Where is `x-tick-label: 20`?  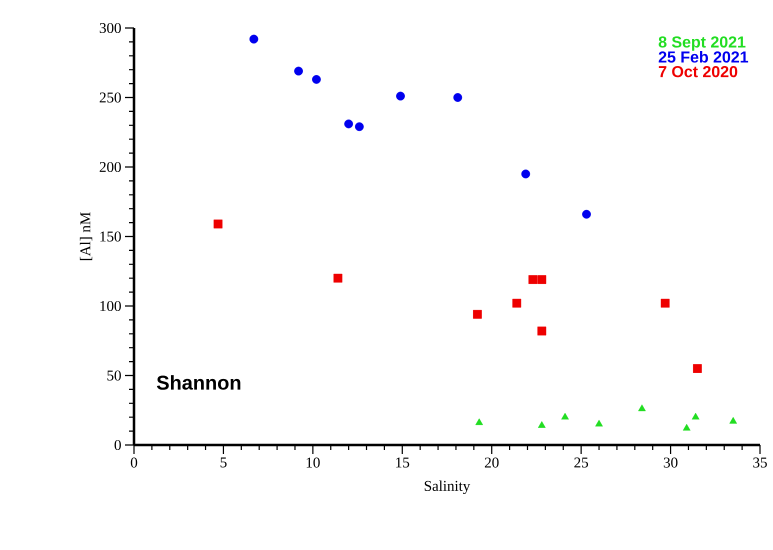
x-tick-label: 20 is located at coordinates (491, 463).